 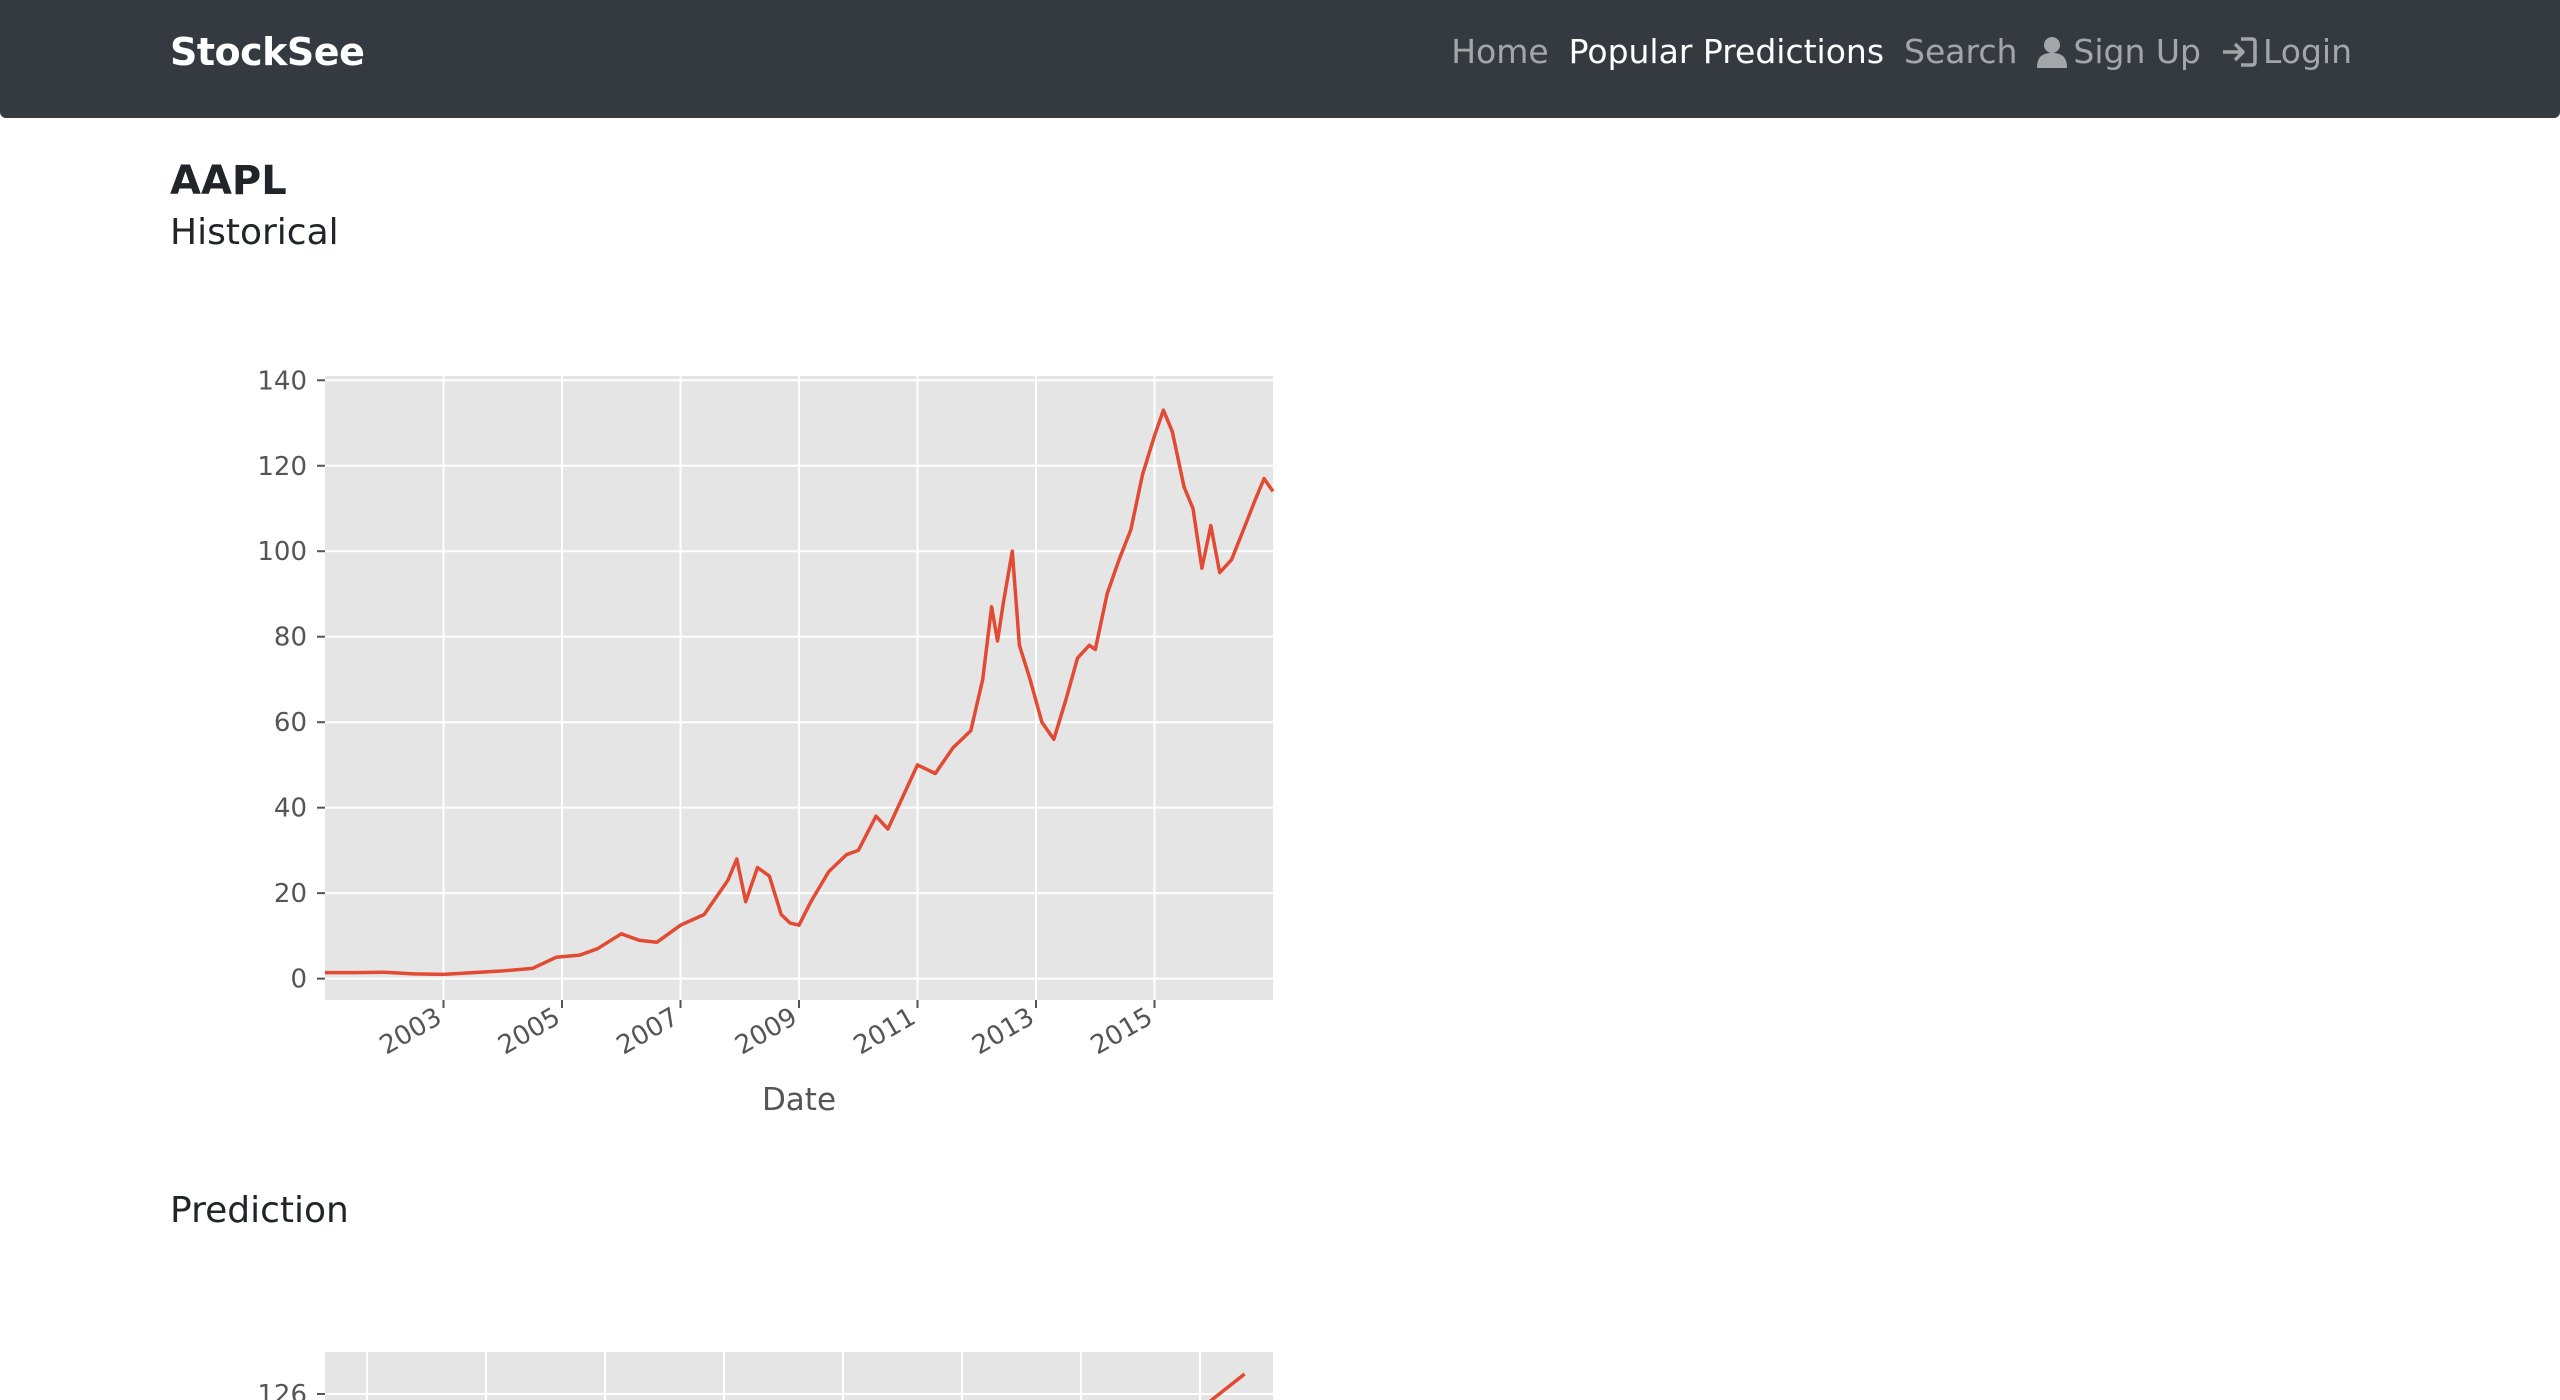 What do you see at coordinates (529, 1031) in the screenshot?
I see `x-tick-label: 2005` at bounding box center [529, 1031].